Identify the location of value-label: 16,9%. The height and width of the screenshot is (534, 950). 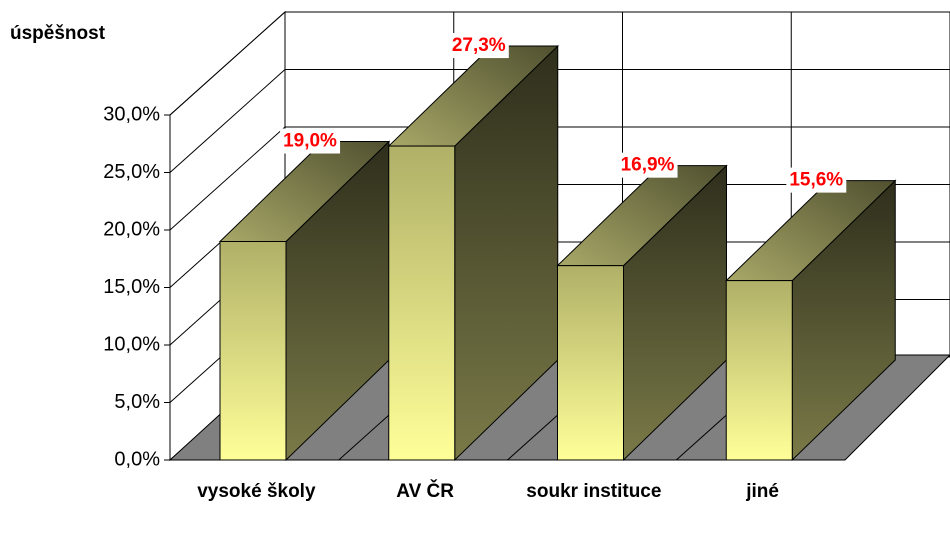
(648, 165).